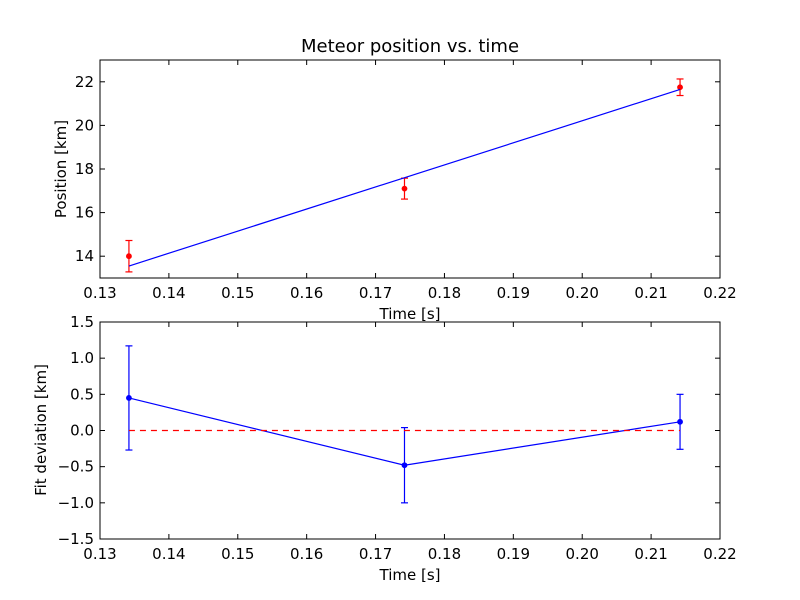  What do you see at coordinates (410, 575) in the screenshot?
I see `deviation-x-axis-label: Time [s]` at bounding box center [410, 575].